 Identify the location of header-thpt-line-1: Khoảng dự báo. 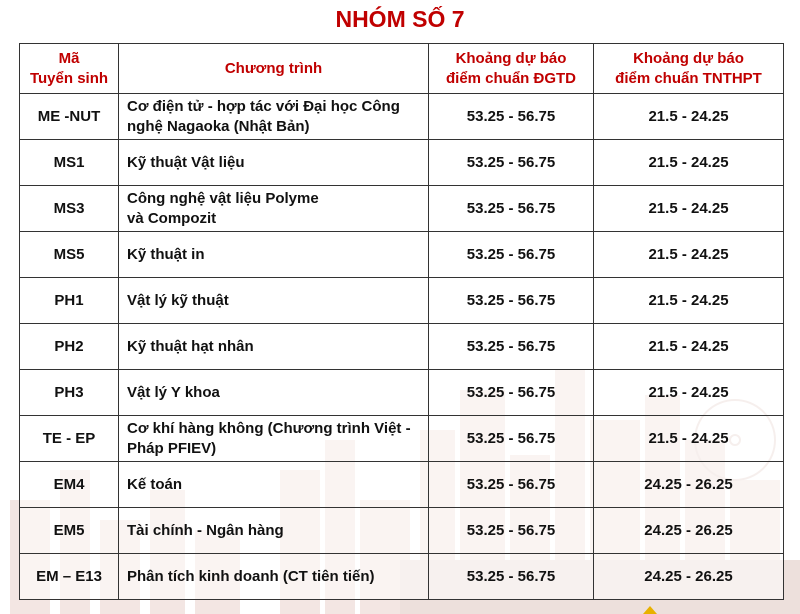
(688, 58).